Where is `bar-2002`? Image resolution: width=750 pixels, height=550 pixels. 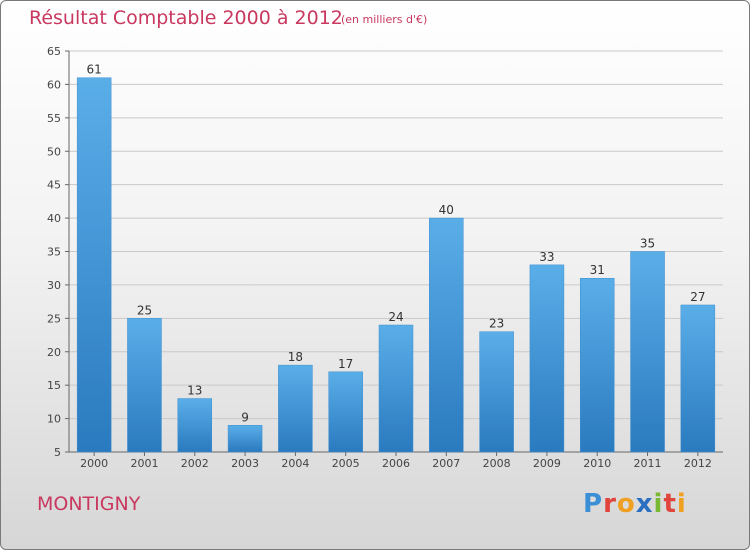 bar-2002 is located at coordinates (195, 425).